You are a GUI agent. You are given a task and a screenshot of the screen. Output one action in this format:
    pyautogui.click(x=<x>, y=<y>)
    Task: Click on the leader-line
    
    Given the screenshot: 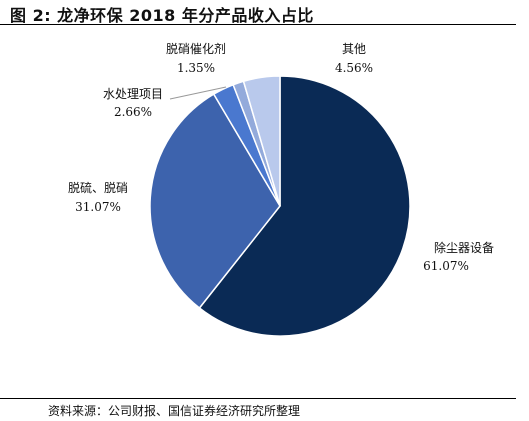 What is the action you would take?
    pyautogui.click(x=198, y=93)
    